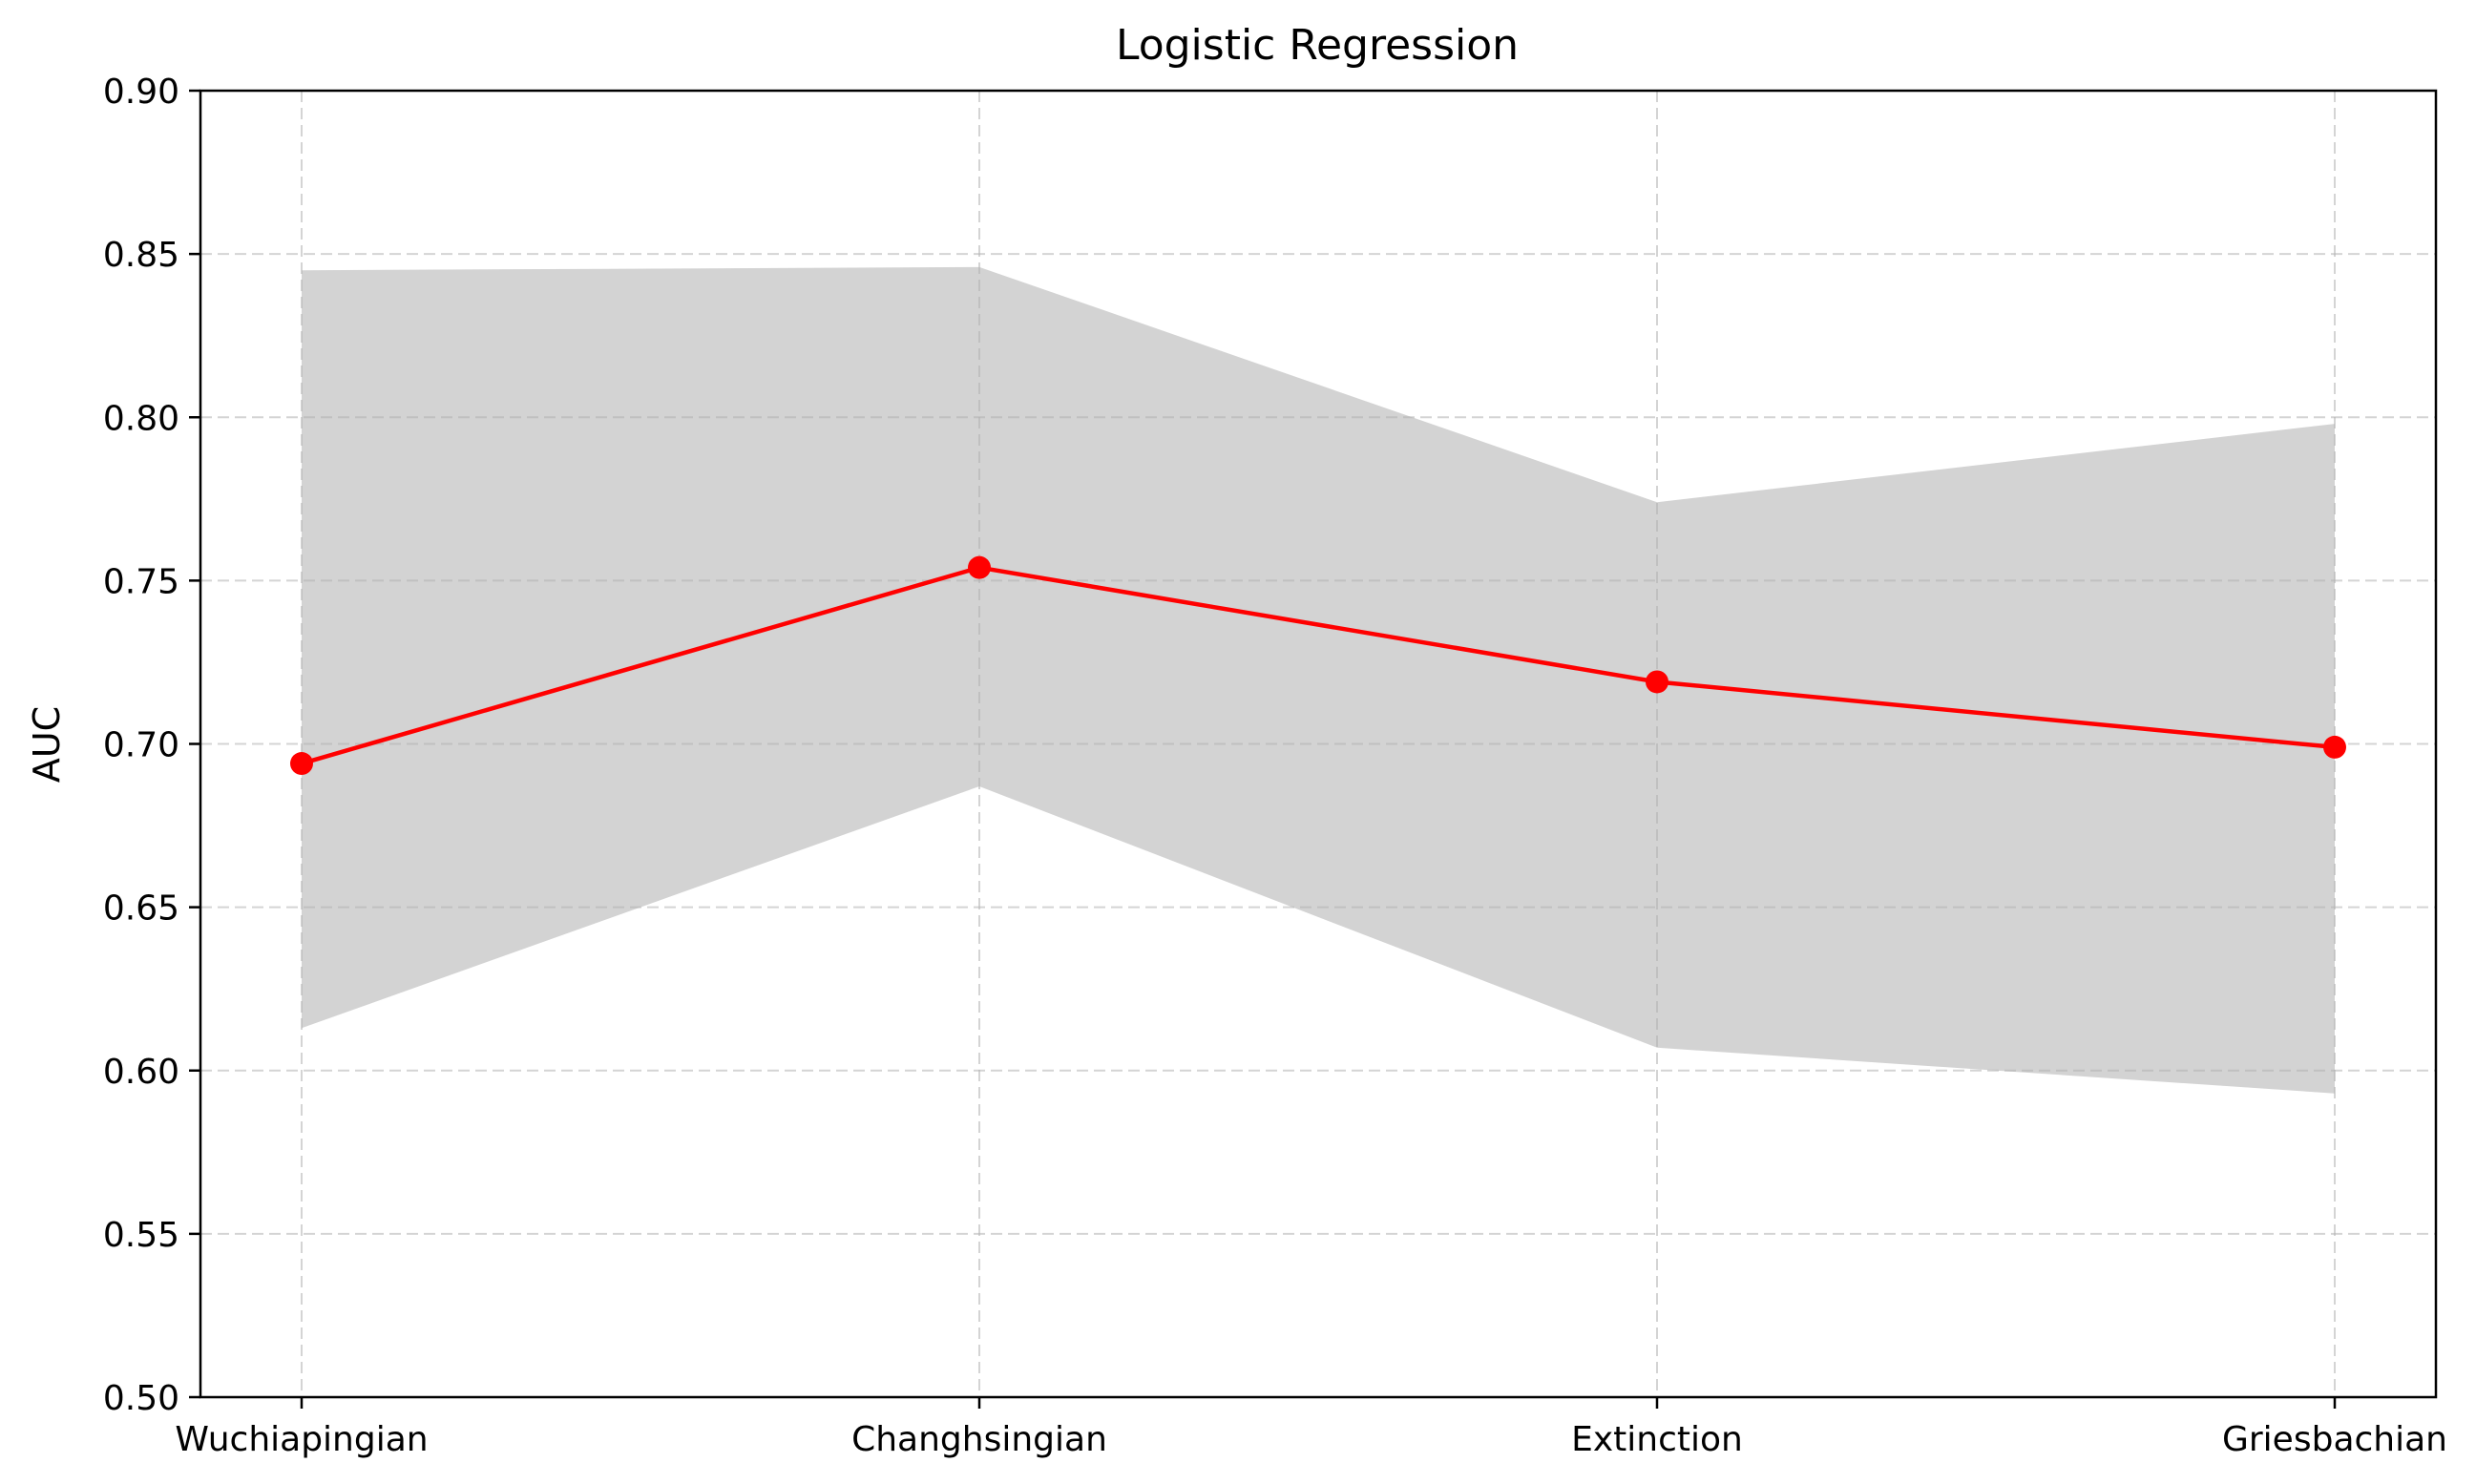 This screenshot has height=1484, width=2476. What do you see at coordinates (979, 1439) in the screenshot?
I see `x-tick-label: Changhsingian` at bounding box center [979, 1439].